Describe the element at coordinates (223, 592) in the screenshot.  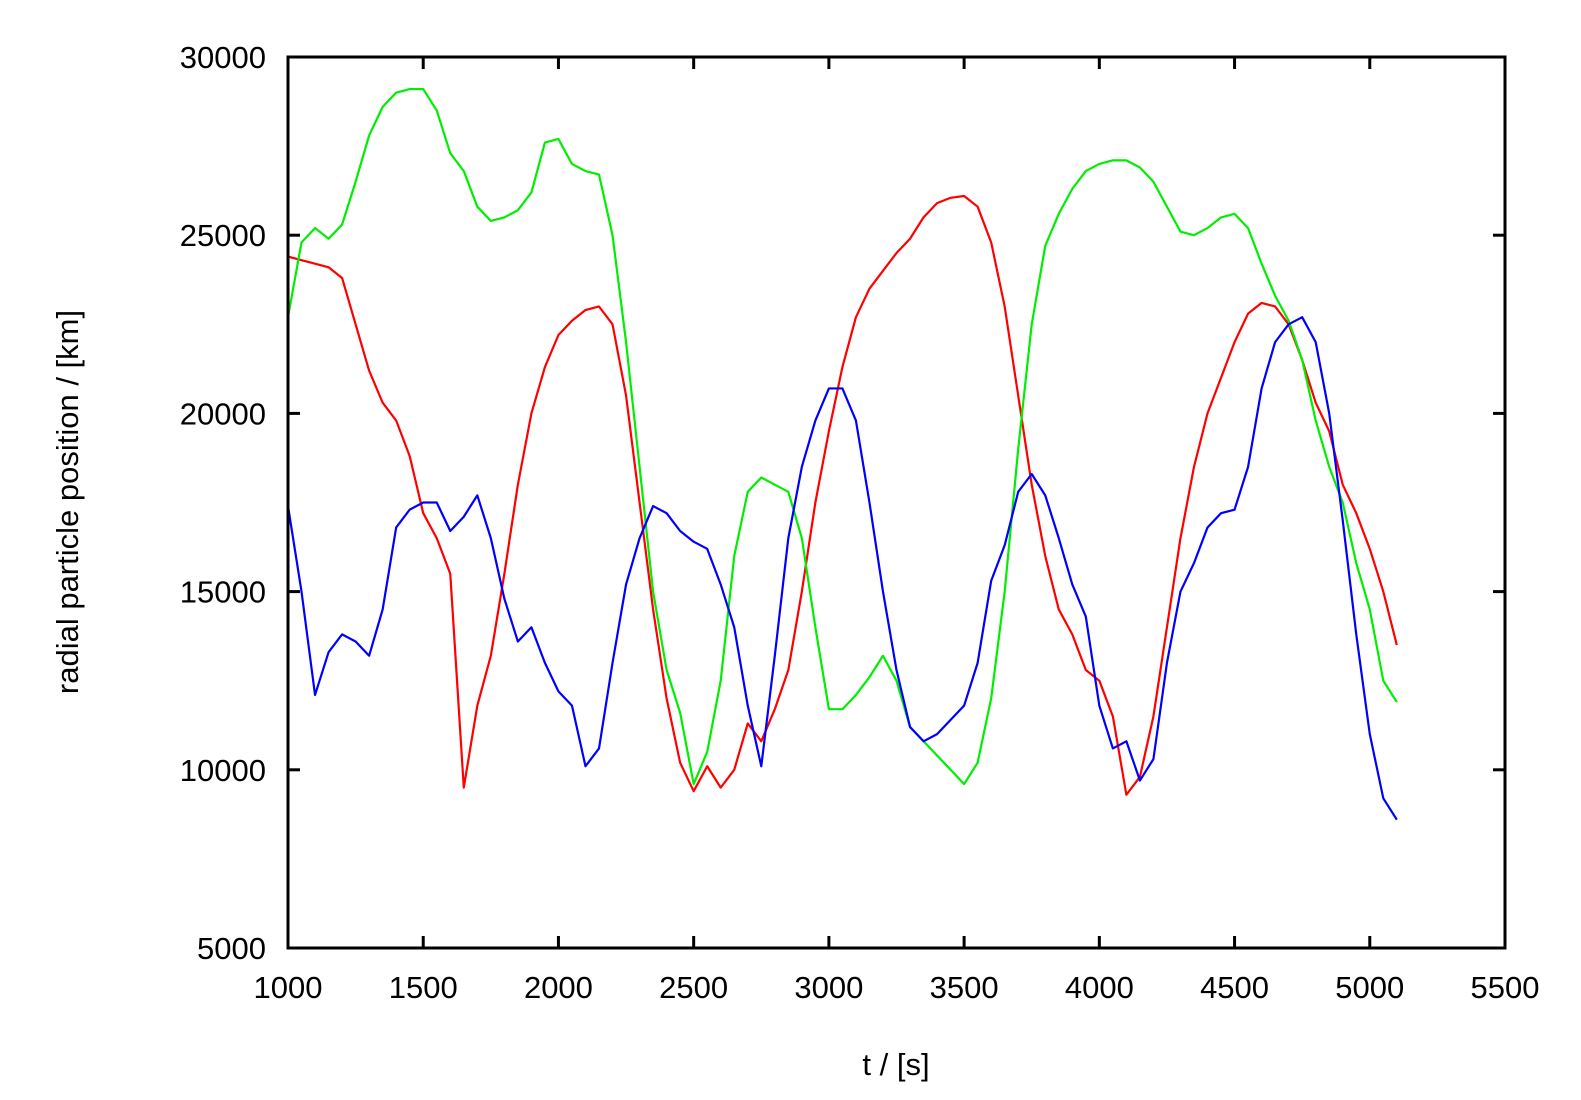
I see `y-tick-label: 15000` at that location.